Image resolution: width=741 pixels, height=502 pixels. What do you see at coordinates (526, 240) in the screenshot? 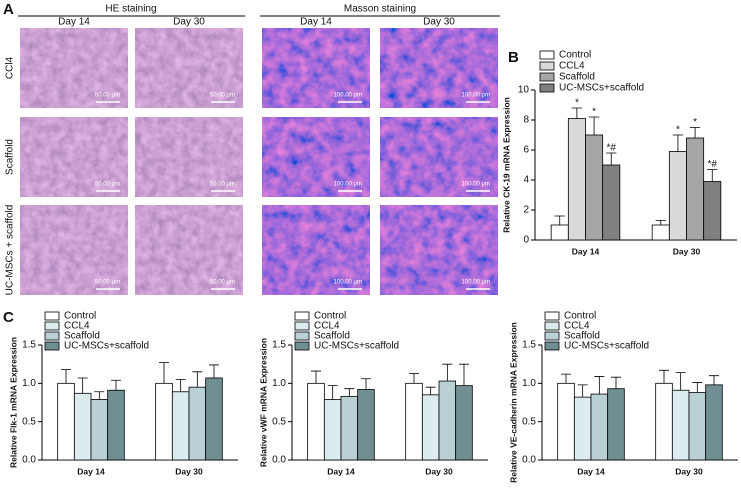
I see `y-tick-label: 0` at bounding box center [526, 240].